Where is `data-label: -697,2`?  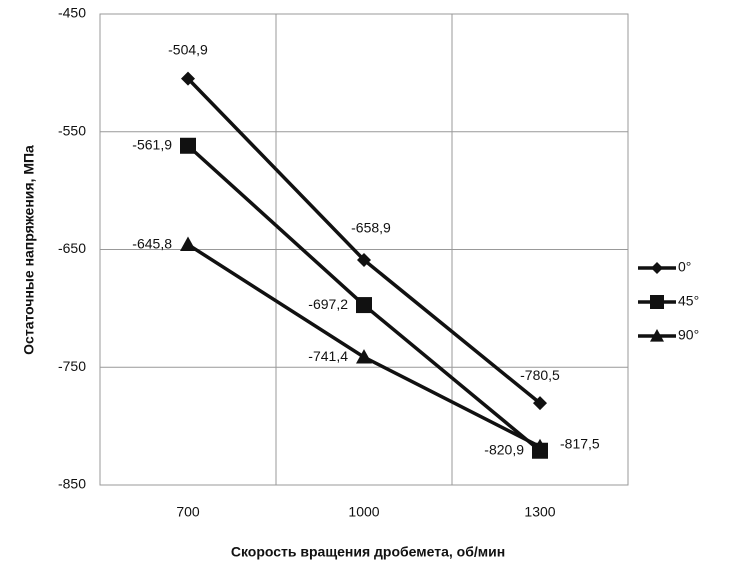
data-label: -697,2 is located at coordinates (328, 304).